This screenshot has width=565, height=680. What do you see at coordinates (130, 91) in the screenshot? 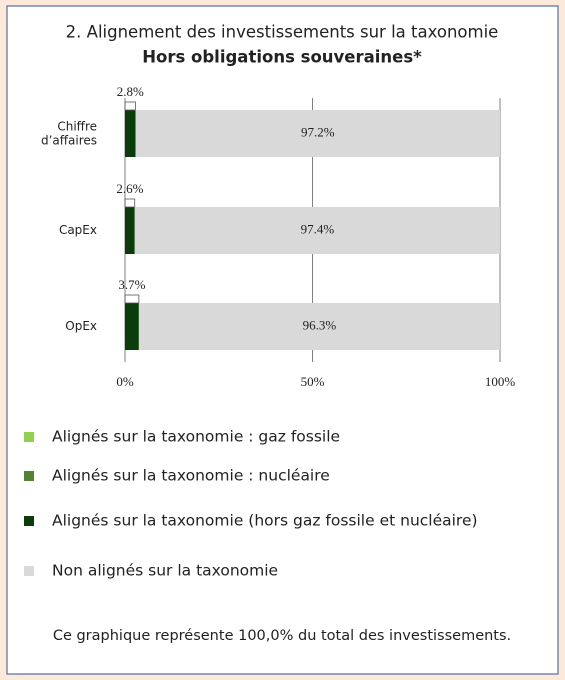
I see `data-label: 2.8%` at bounding box center [130, 91].